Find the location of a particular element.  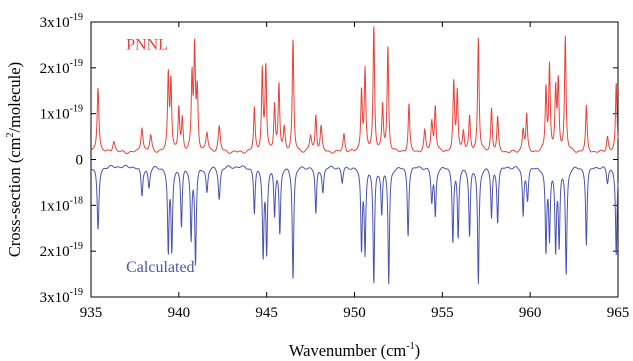

x-tick-label: 940 is located at coordinates (179, 313).